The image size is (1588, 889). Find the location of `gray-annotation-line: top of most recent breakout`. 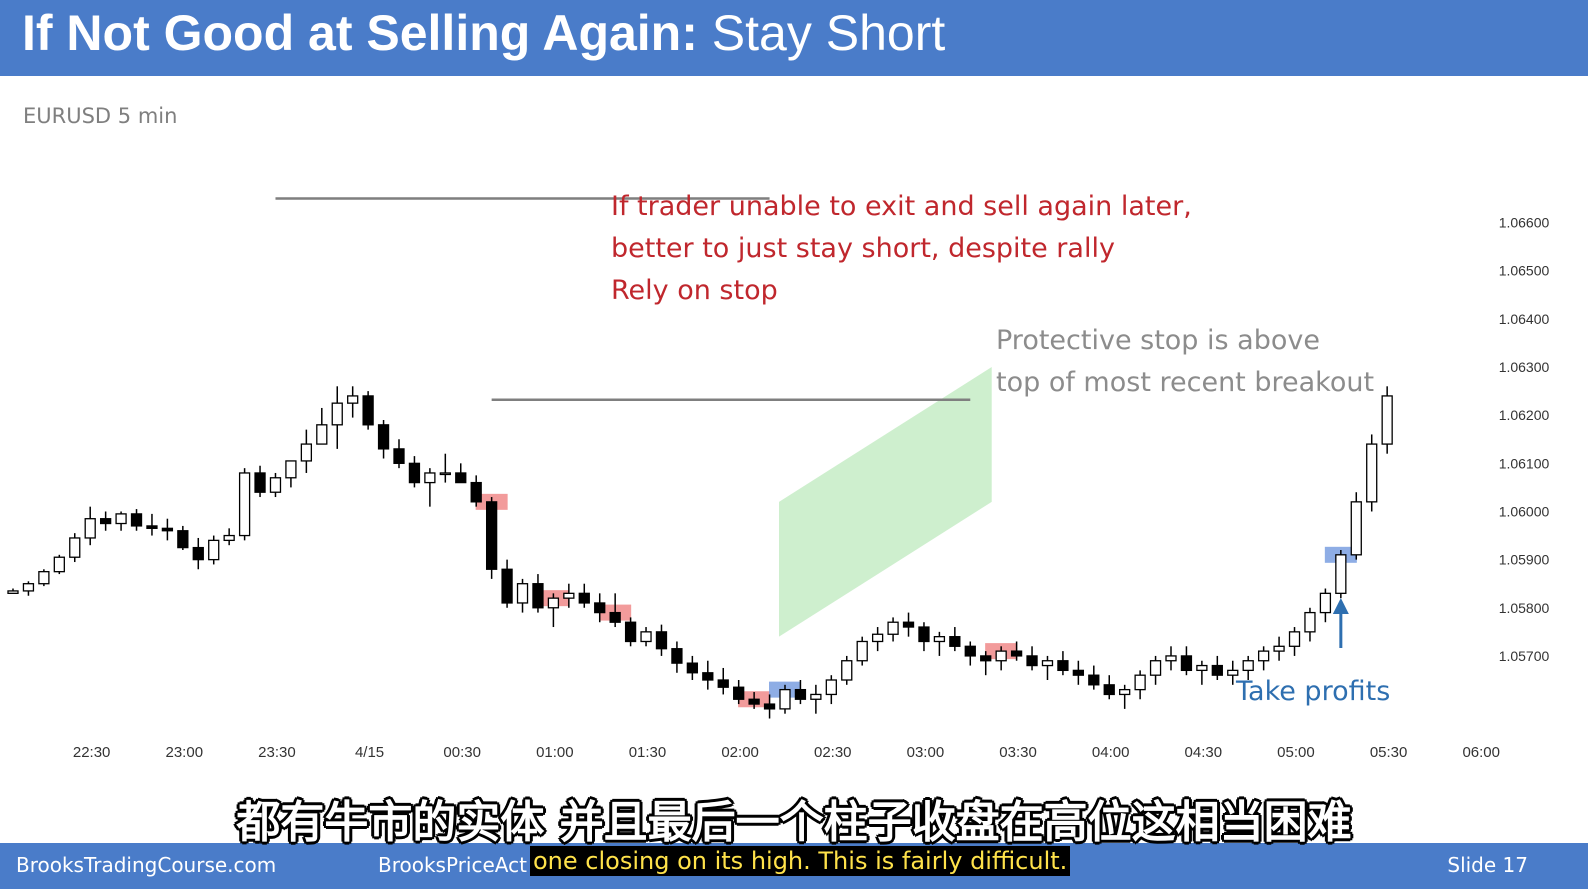

gray-annotation-line: top of most recent breakout is located at coordinates (1185, 382).